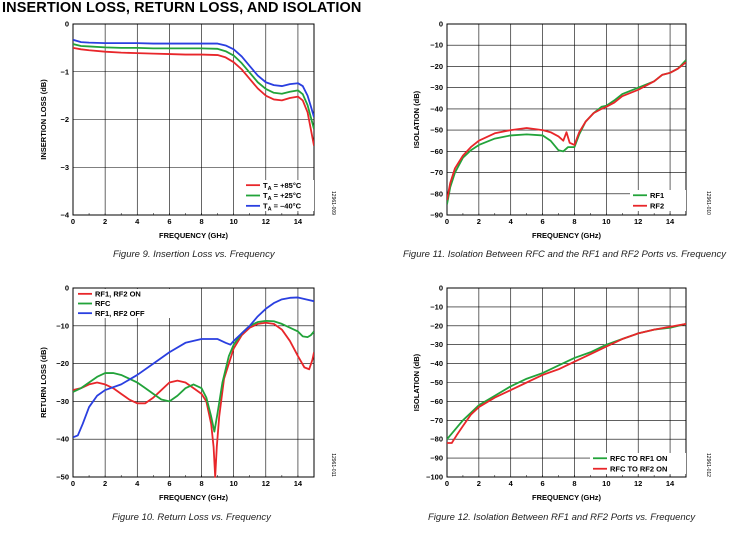 Image resolution: width=744 pixels, height=554 pixels. What do you see at coordinates (103, 303) in the screenshot?
I see `legend-label: RFC` at bounding box center [103, 303].